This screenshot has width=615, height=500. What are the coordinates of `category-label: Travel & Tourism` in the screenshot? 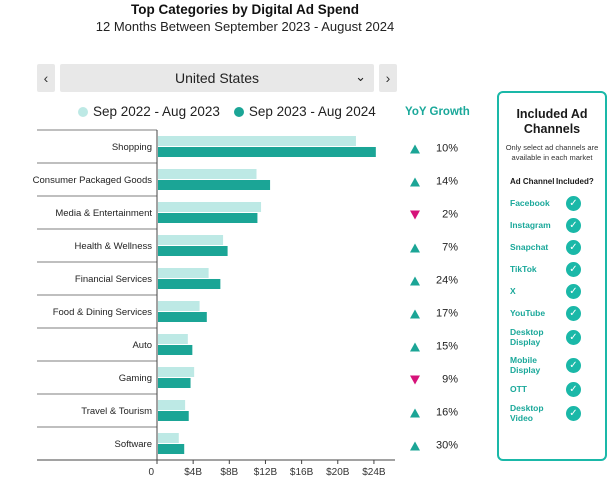 It's located at (116, 411).